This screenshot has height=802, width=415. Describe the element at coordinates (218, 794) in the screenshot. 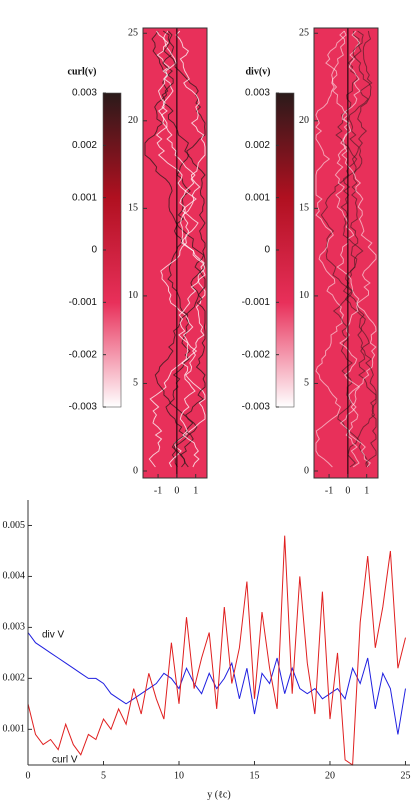

I see `x-axis-label: y (ℓc)` at that location.